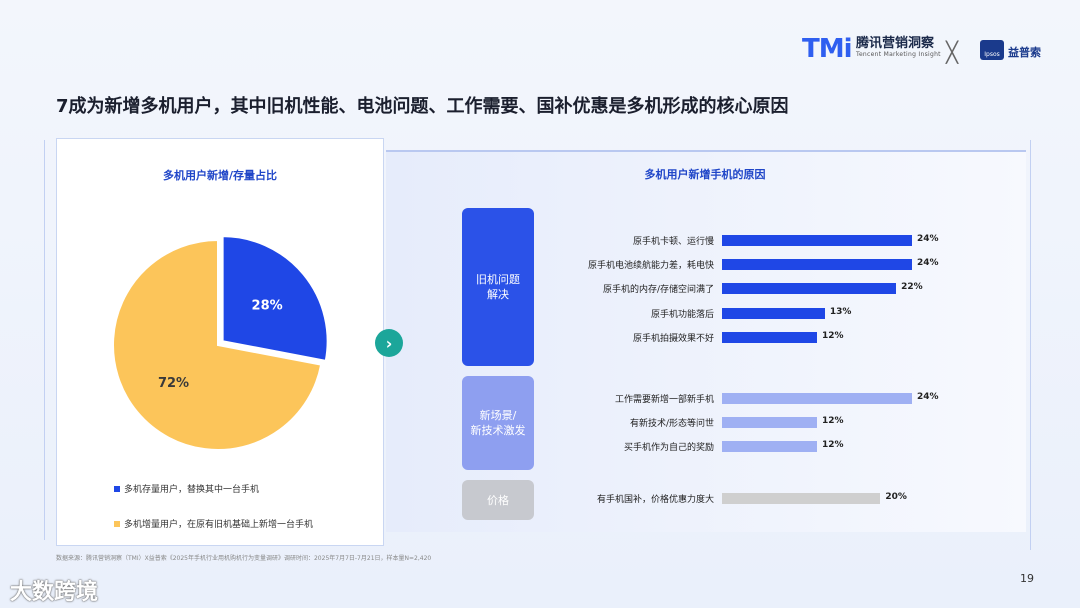 The height and width of the screenshot is (608, 1080). I want to click on tmi-logo: TMi, so click(827, 49).